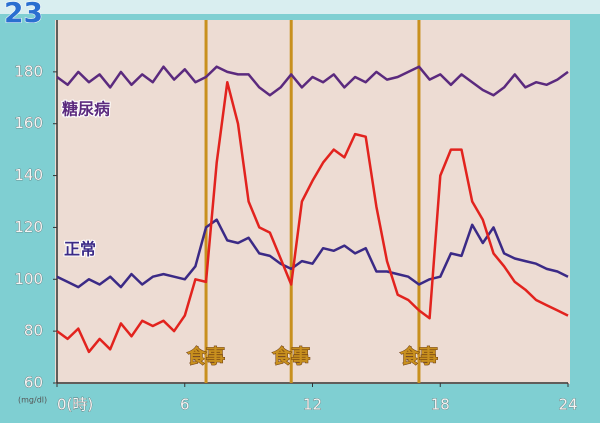  I want to click on x-tick-label: 18, so click(440, 405).